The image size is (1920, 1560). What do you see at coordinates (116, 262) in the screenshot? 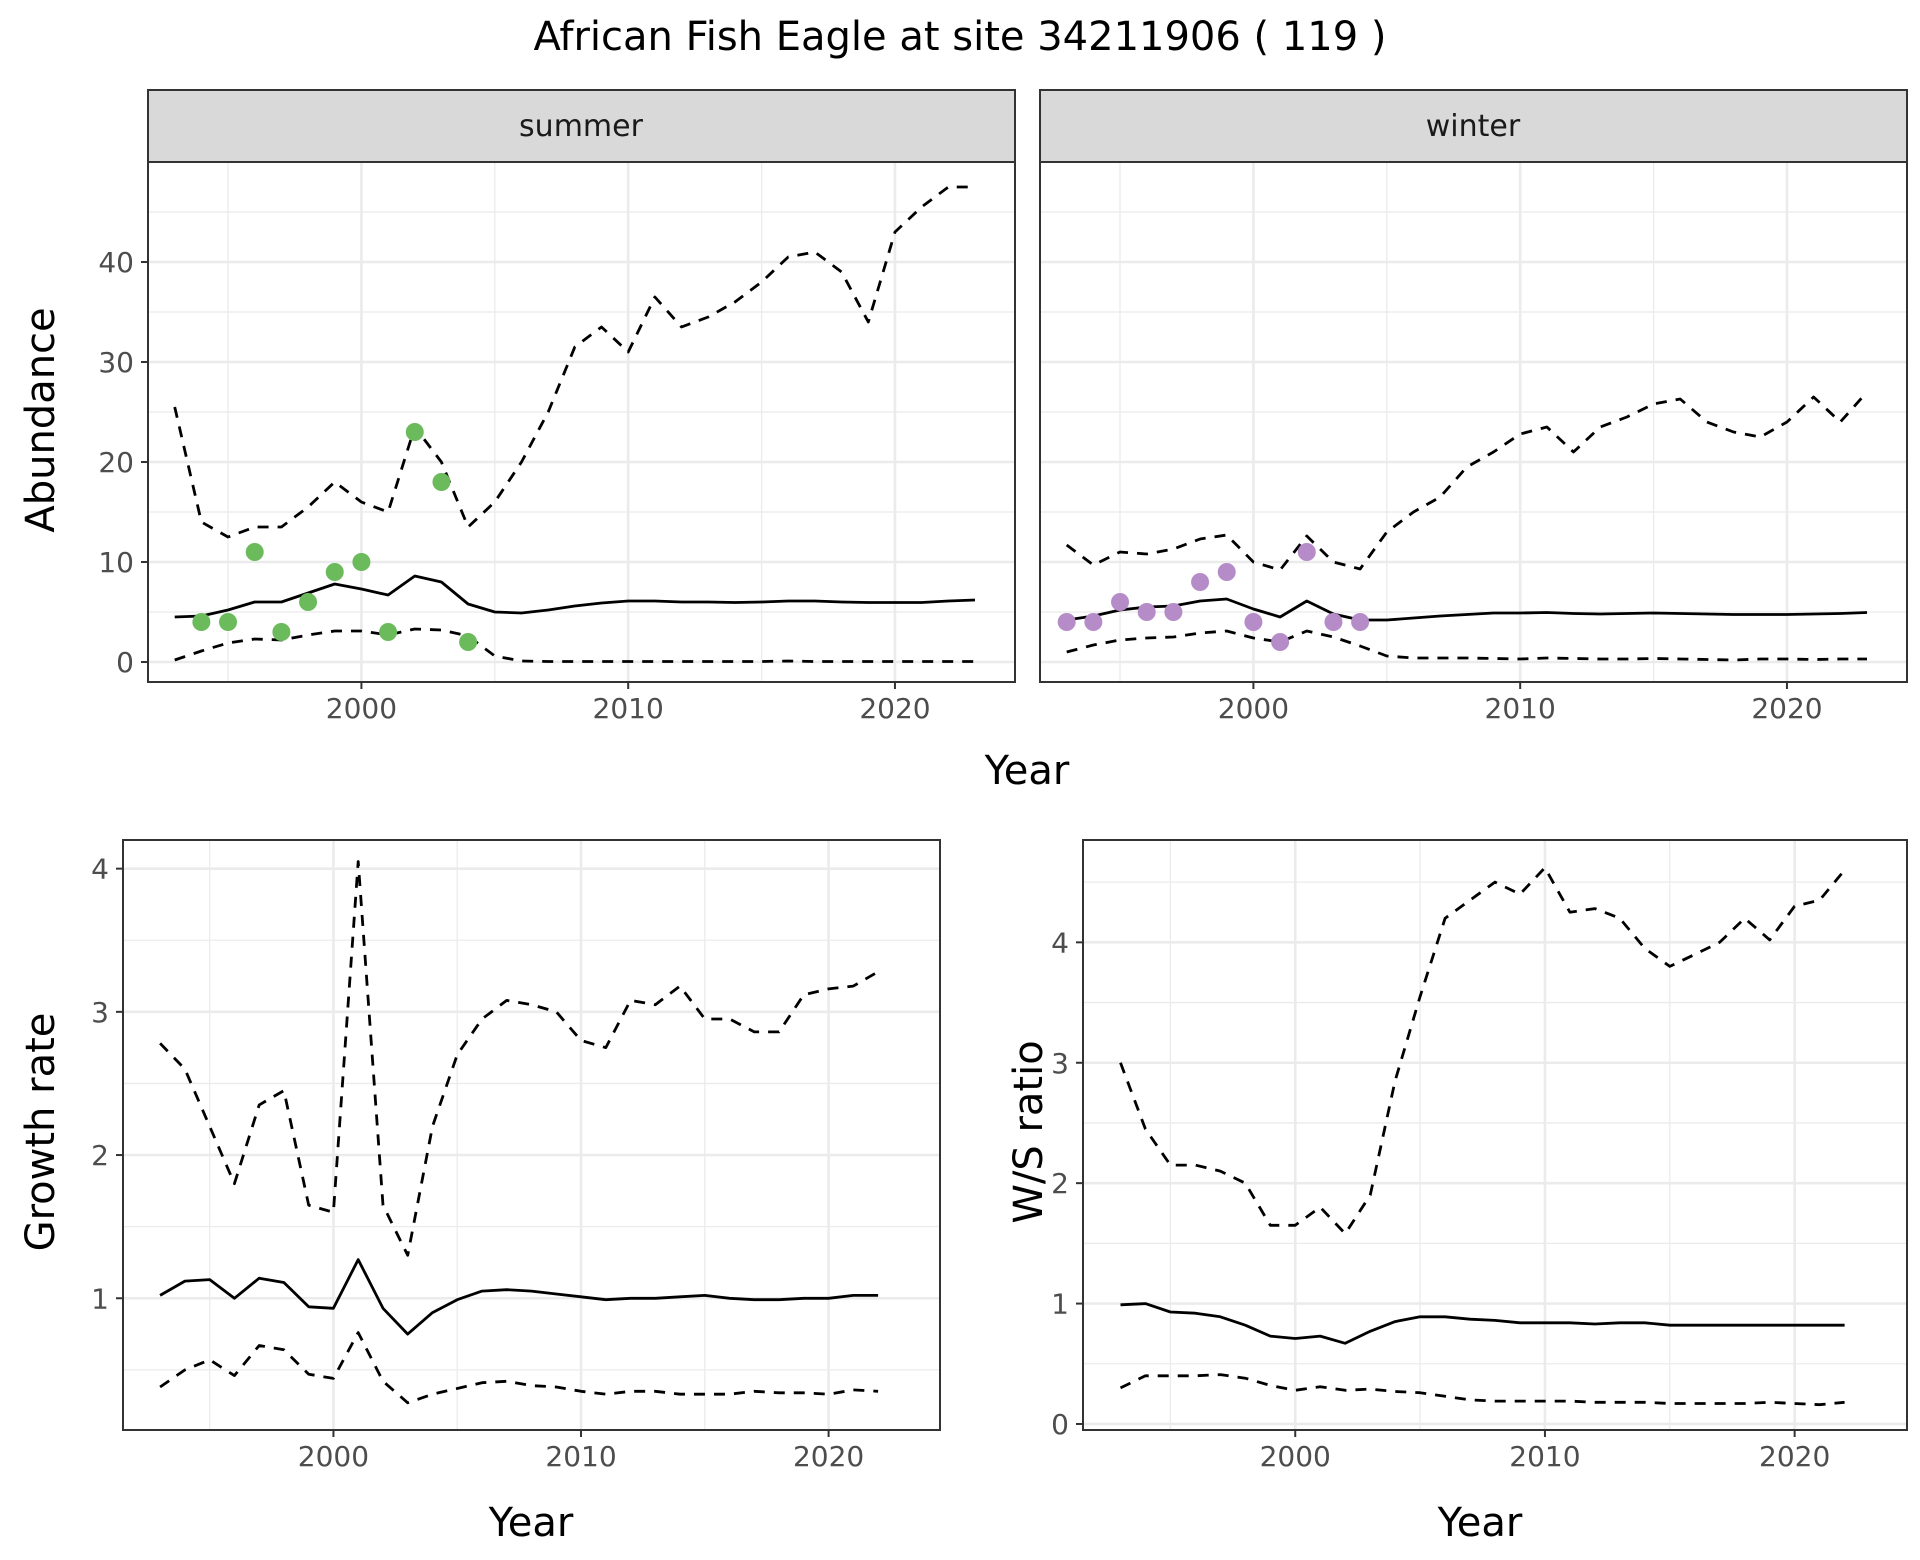
I see `summer-y-tick-label: 40` at bounding box center [116, 262].